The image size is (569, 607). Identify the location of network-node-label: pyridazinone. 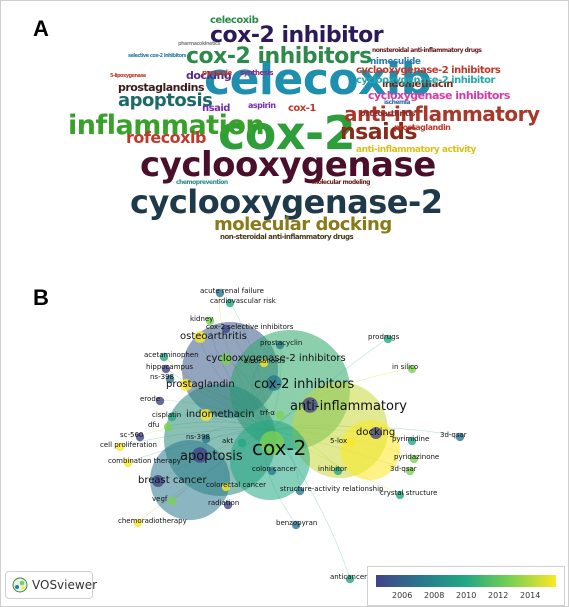
(417, 457).